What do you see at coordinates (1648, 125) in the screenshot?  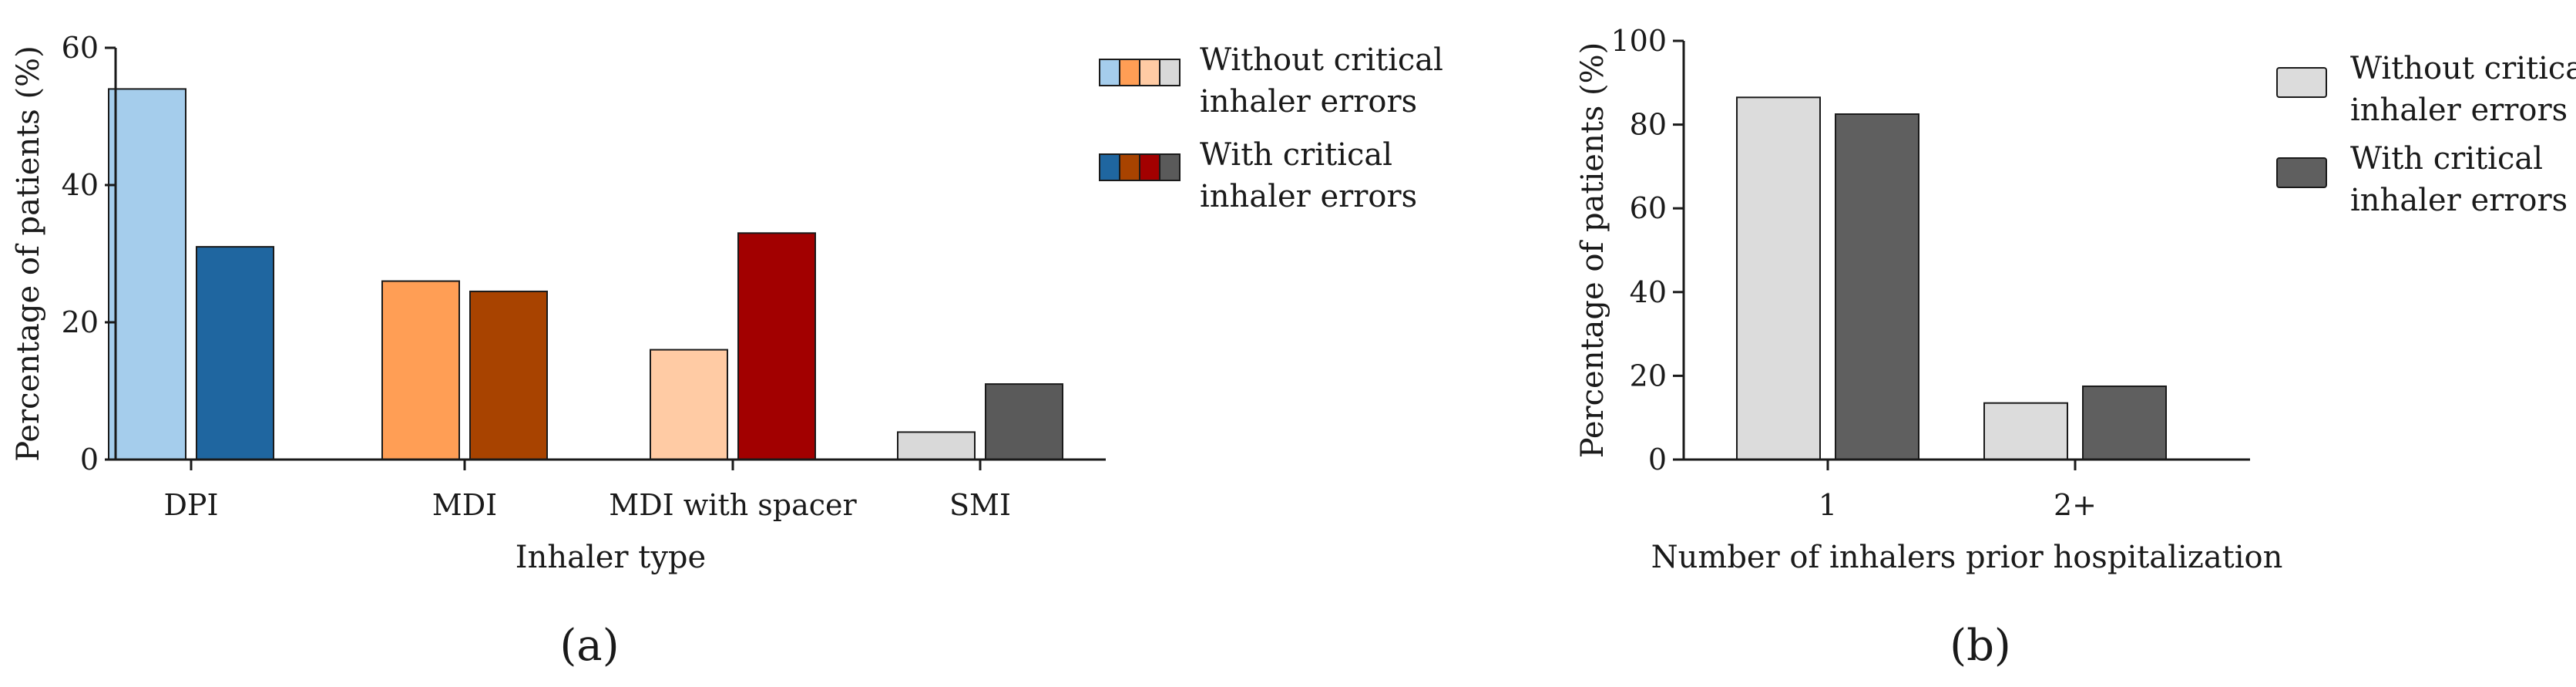 I see `y-tick-label: 80` at bounding box center [1648, 125].